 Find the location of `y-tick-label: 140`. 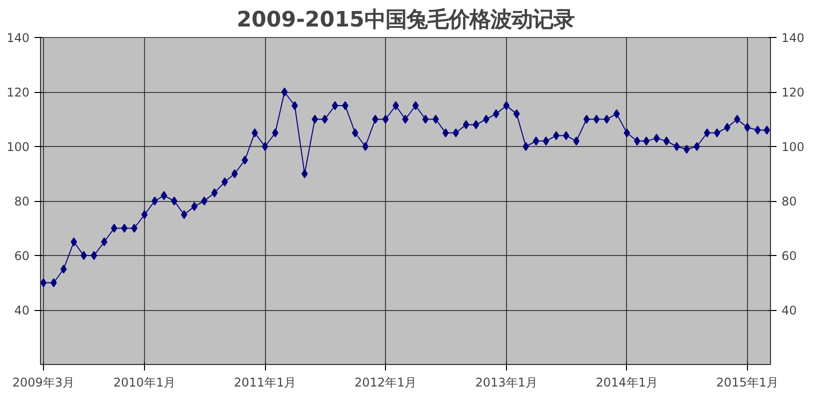

y-tick-label: 140 is located at coordinates (18, 38).